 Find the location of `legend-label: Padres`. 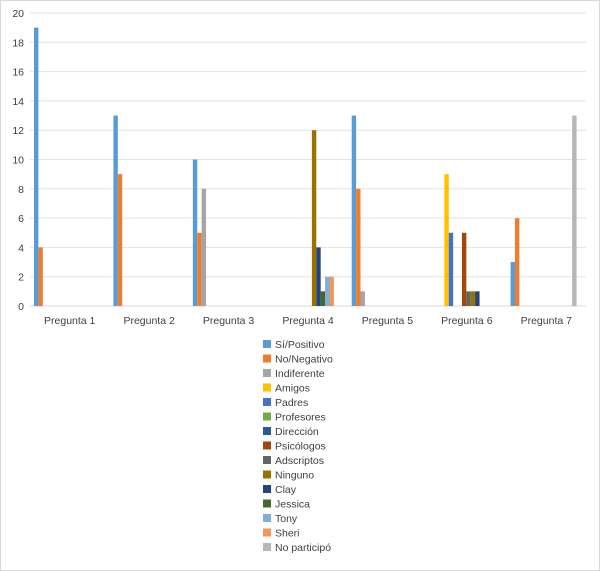

legend-label: Padres is located at coordinates (291, 403).